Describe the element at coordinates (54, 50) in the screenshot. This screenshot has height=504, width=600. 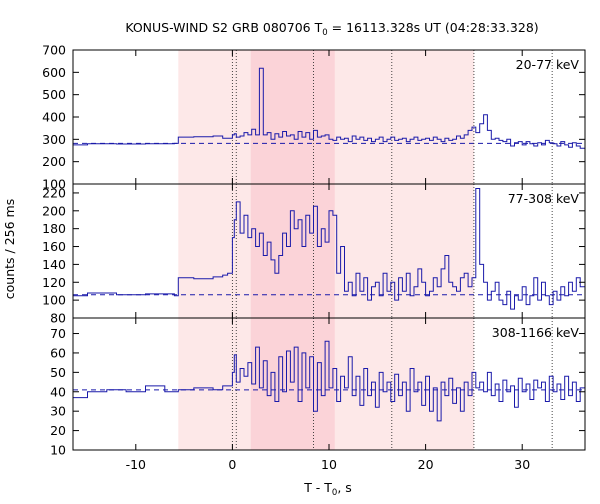
I see `y-tick-label: 700` at that location.